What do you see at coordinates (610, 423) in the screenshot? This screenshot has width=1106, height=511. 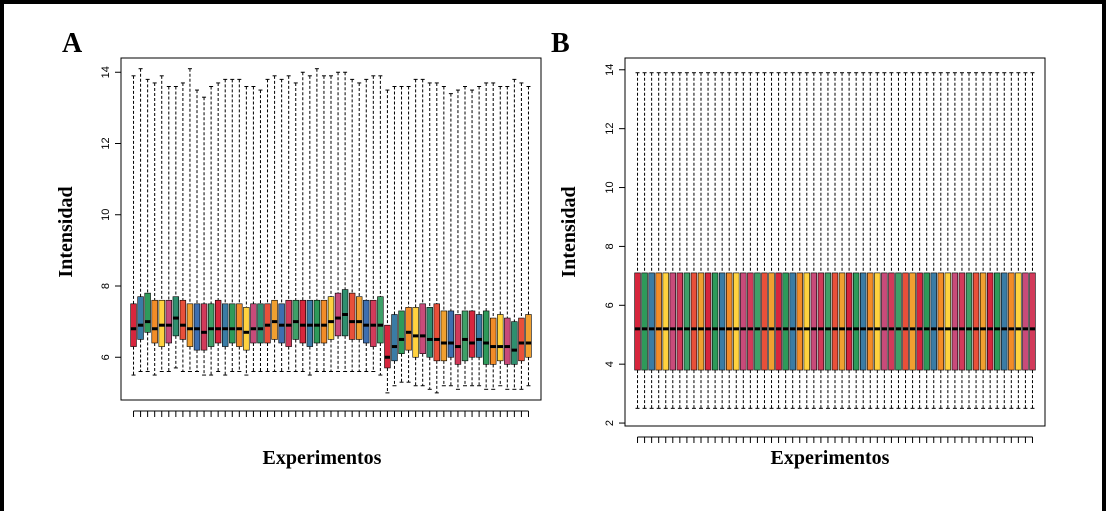 I see `y-tick-label: 2` at bounding box center [610, 423].